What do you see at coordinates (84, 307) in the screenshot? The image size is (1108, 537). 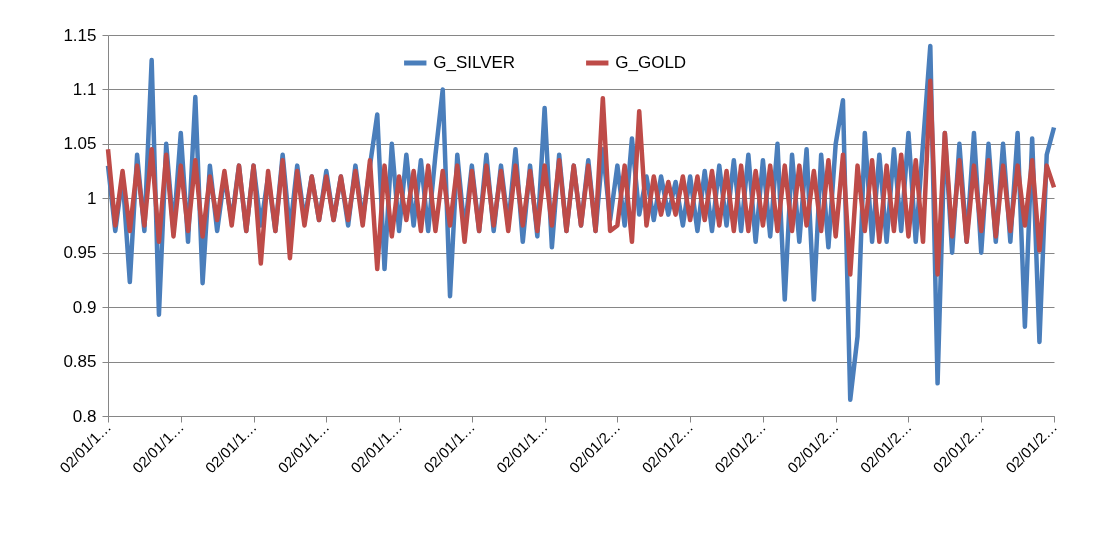 I see `y-tick-label: 0.9` at bounding box center [84, 307].